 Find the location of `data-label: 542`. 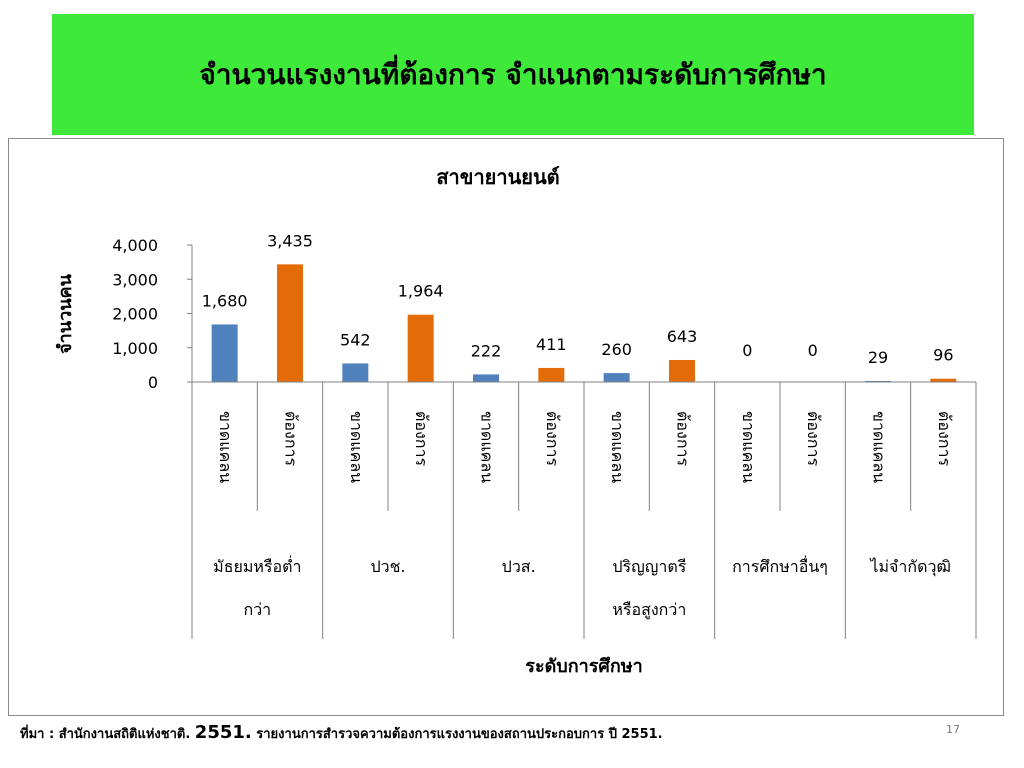

data-label: 542 is located at coordinates (355, 339).